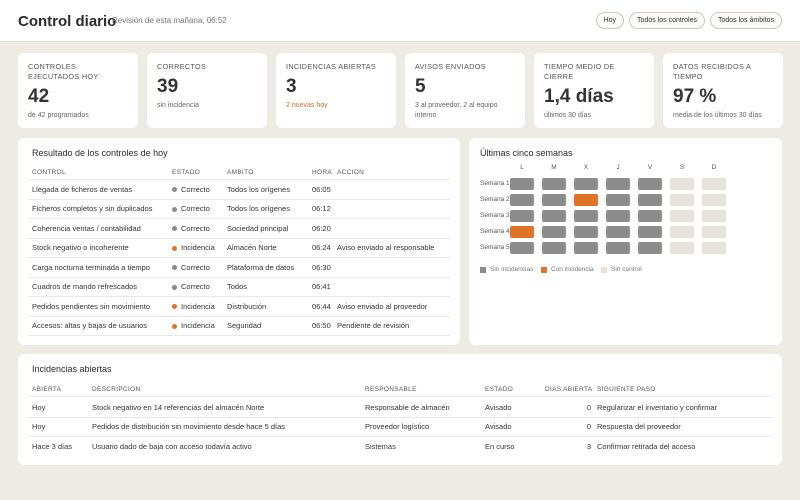 Image resolution: width=800 pixels, height=500 pixels. Describe the element at coordinates (626, 269) in the screenshot. I see `legend-label: Sin control` at that location.